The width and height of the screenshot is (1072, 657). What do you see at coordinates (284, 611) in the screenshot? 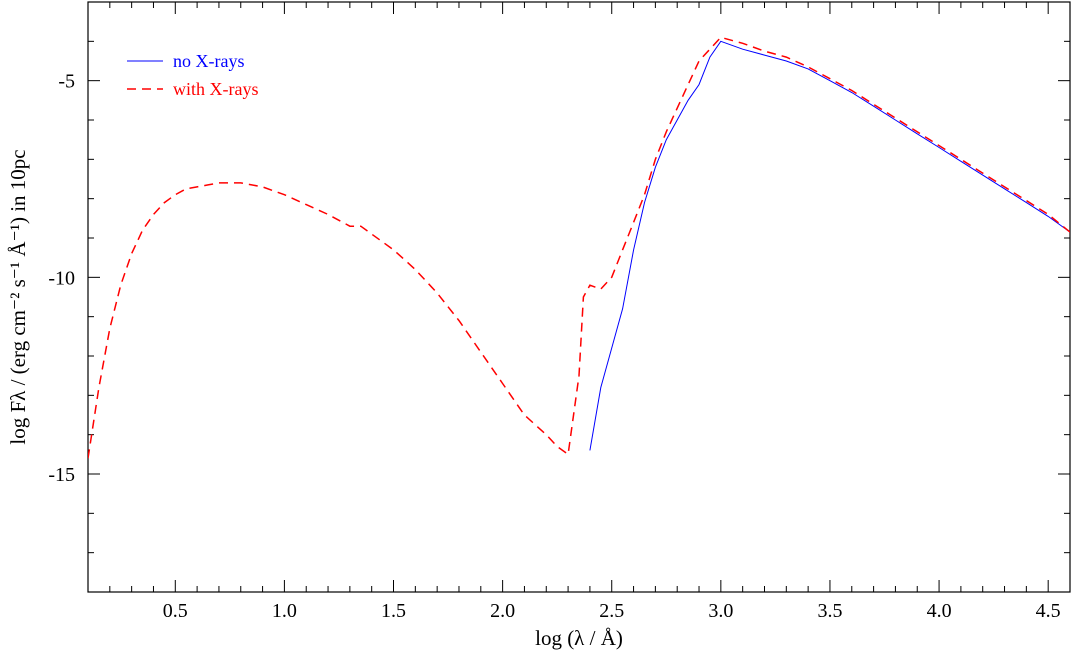
I see `x-tick-label: 1.0` at bounding box center [284, 611].